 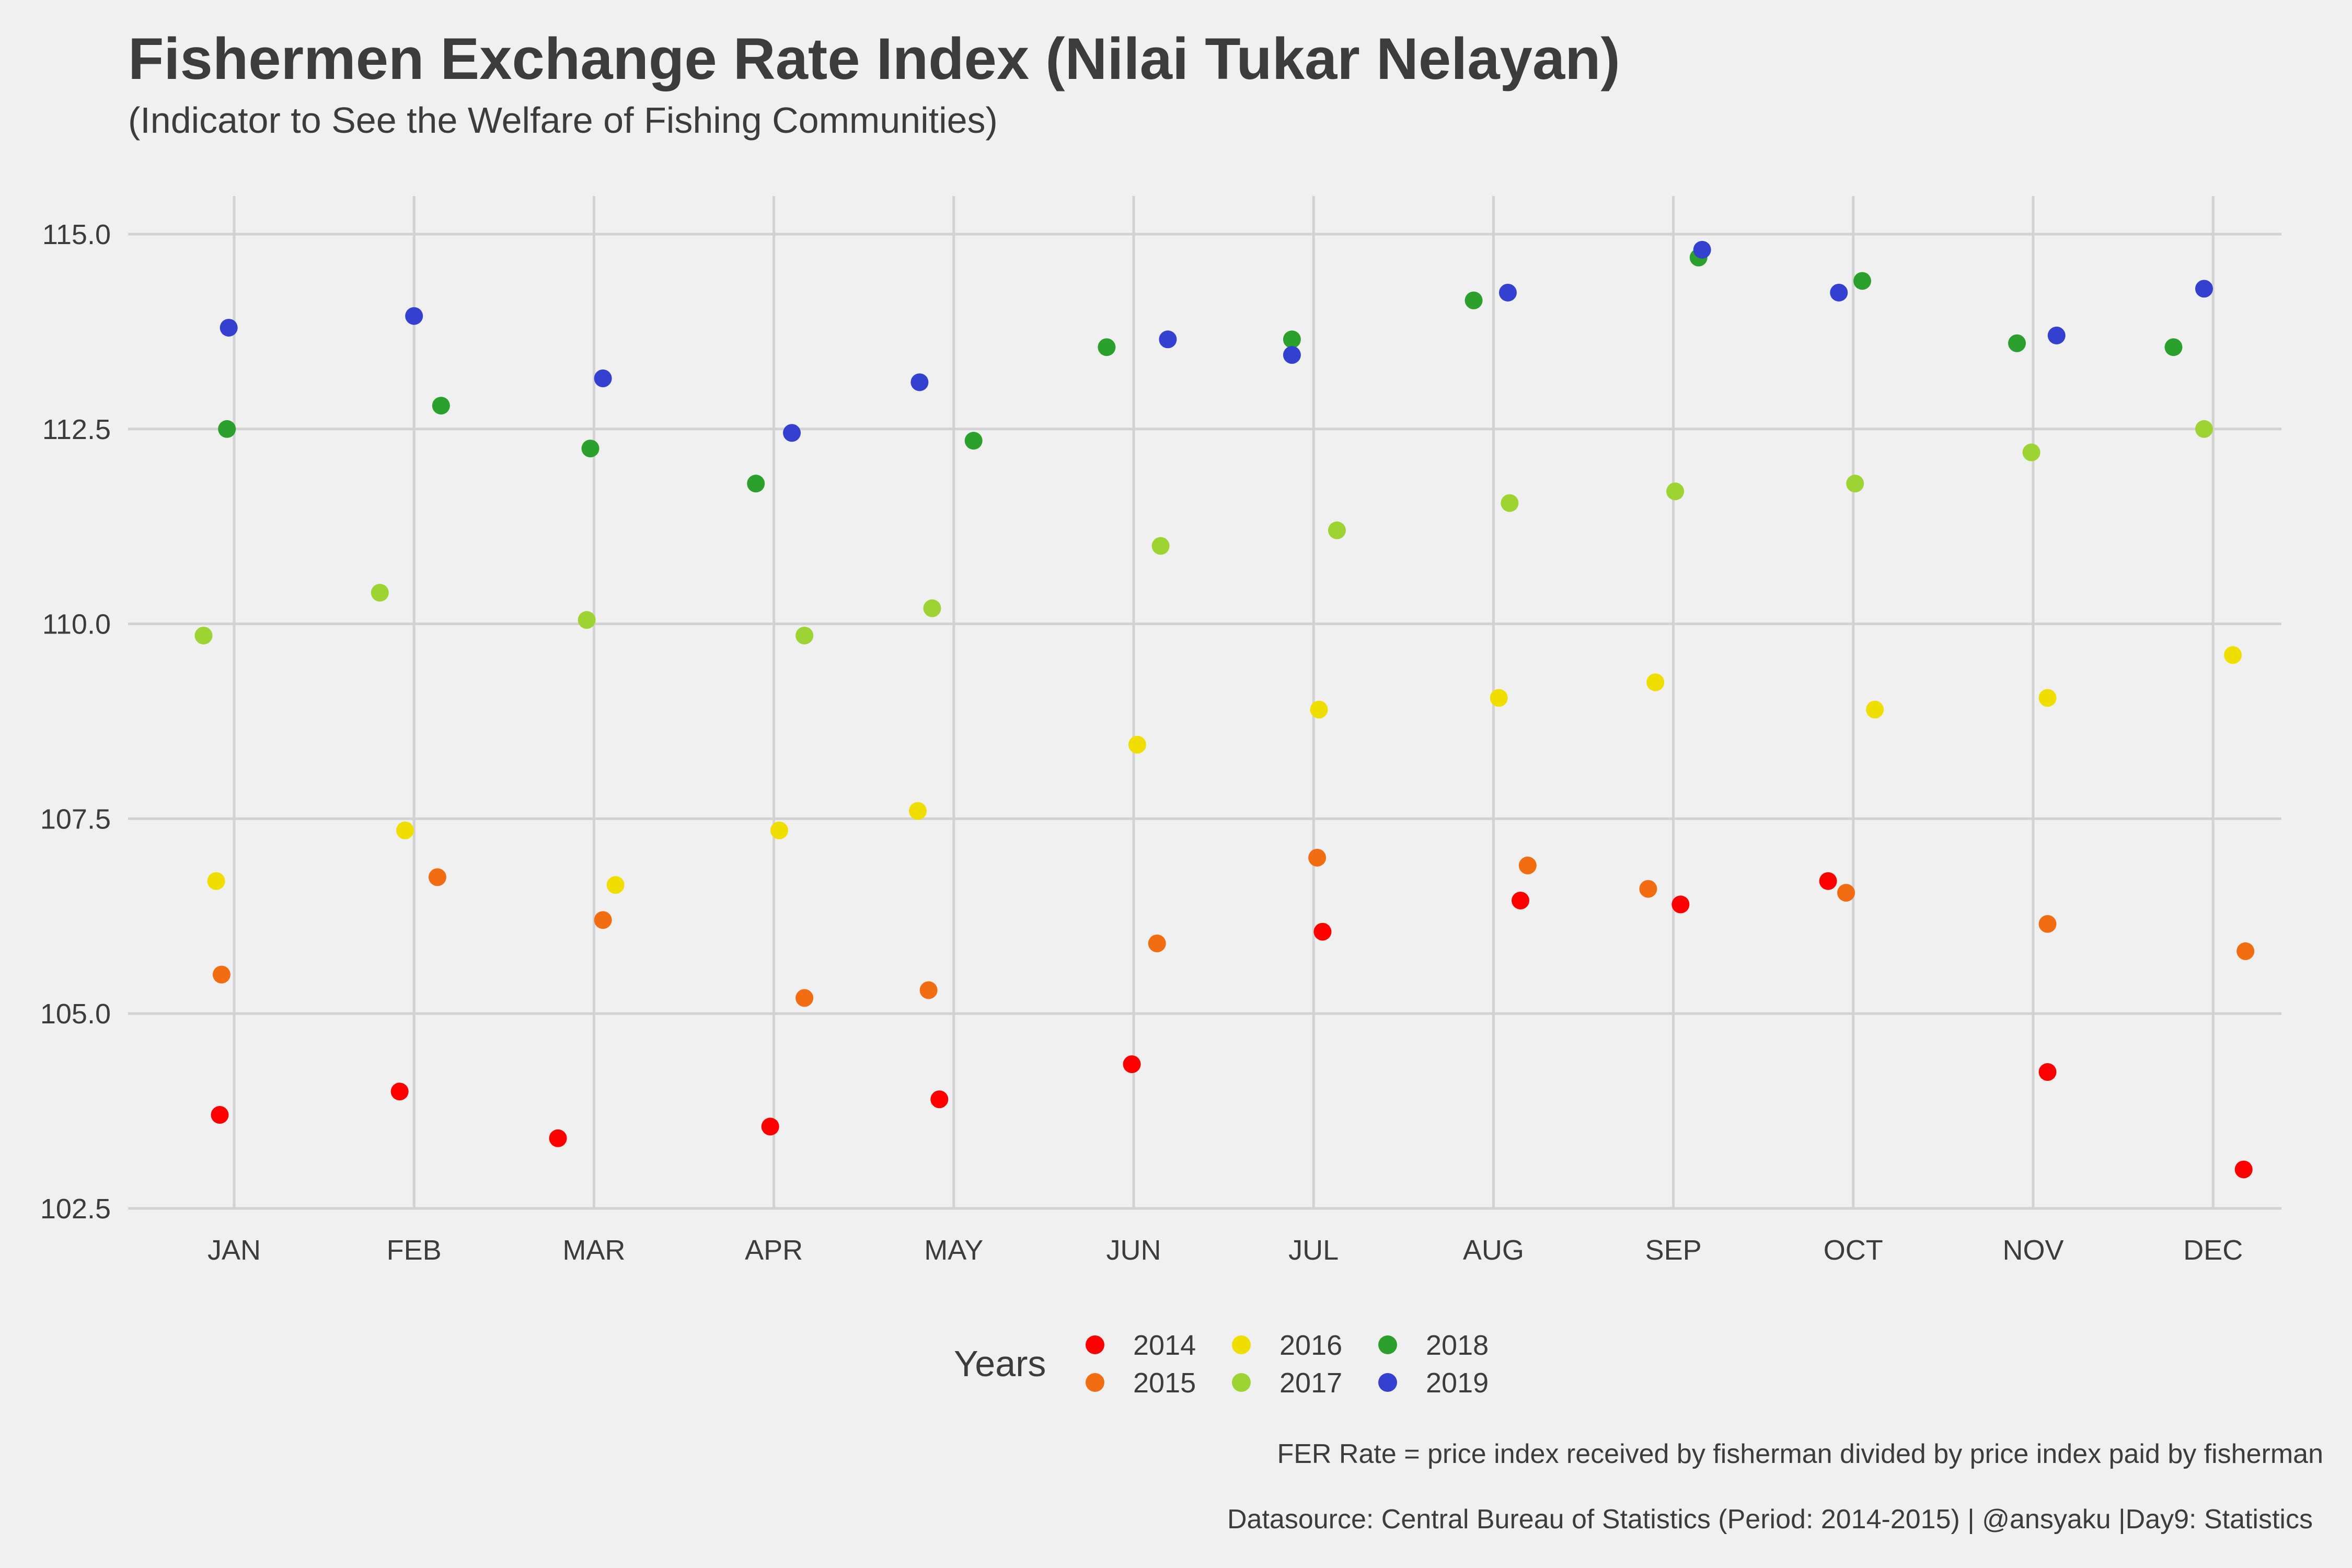 I want to click on x-tick-label: NOV, so click(x=2032, y=1250).